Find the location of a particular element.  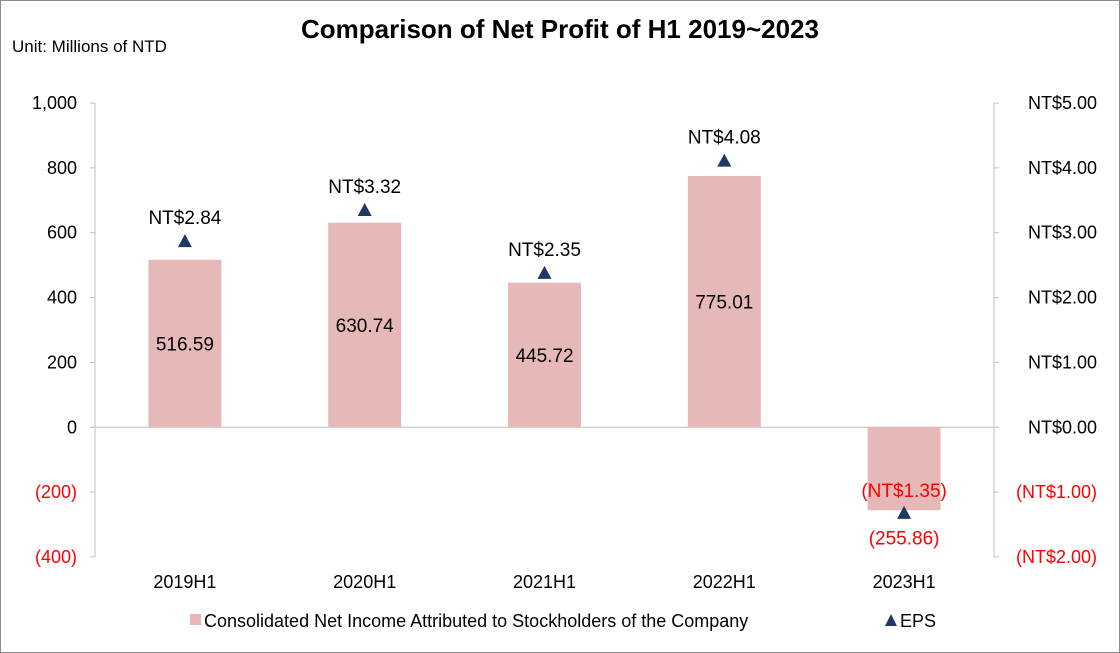

right-tick-label: NT$1.00 is located at coordinates (1062, 362).